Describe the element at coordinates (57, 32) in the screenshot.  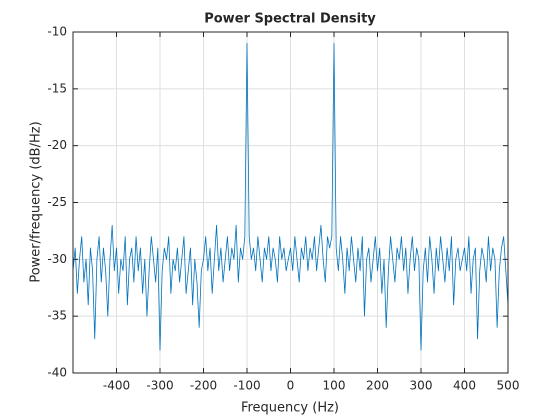
I see `y-tick-label: -10` at that location.